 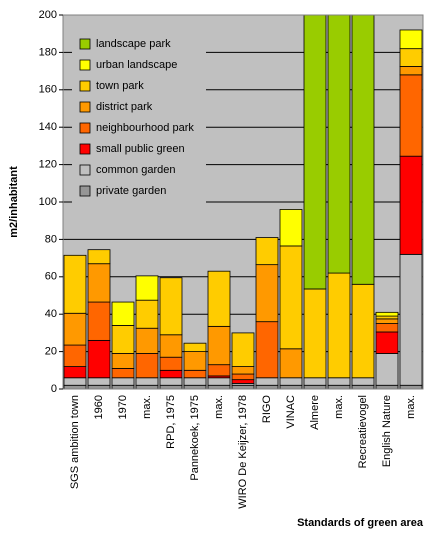 What do you see at coordinates (140, 149) in the screenshot?
I see `legend-label: small public green` at bounding box center [140, 149].